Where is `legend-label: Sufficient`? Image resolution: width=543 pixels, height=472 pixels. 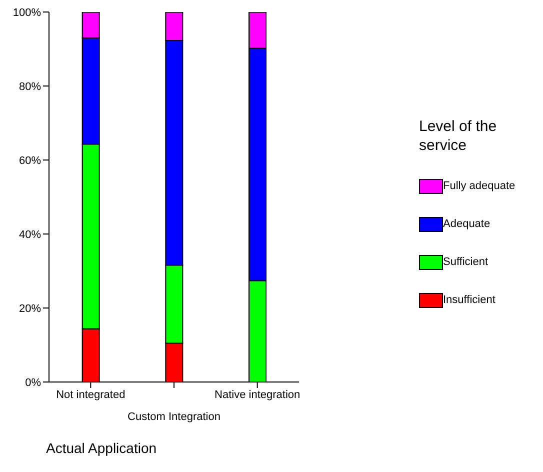 legend-label: Sufficient is located at coordinates (465, 262).